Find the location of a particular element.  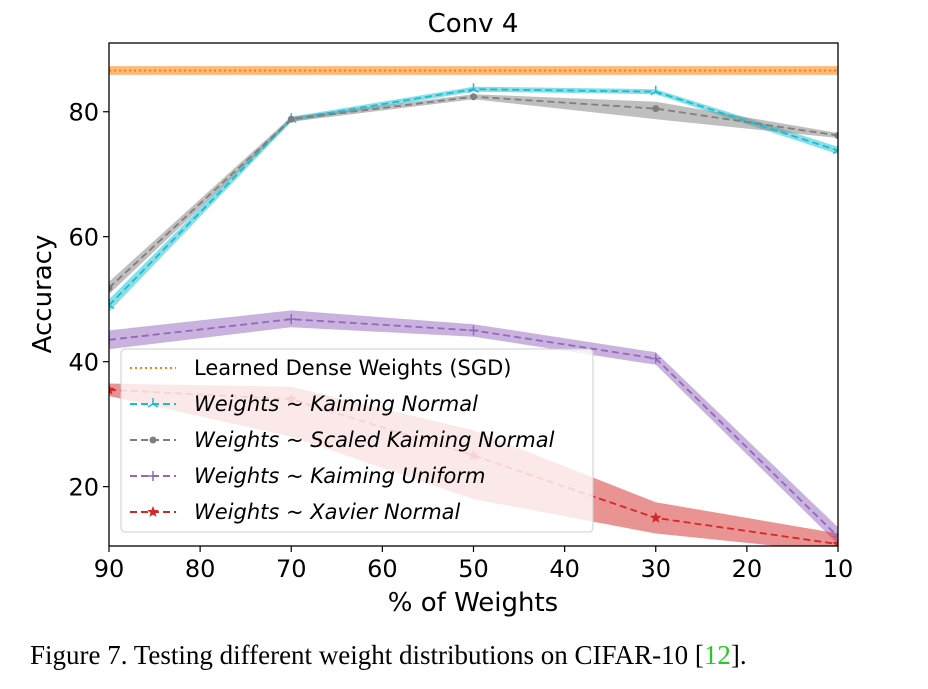

legend-box is located at coordinates (357, 440).